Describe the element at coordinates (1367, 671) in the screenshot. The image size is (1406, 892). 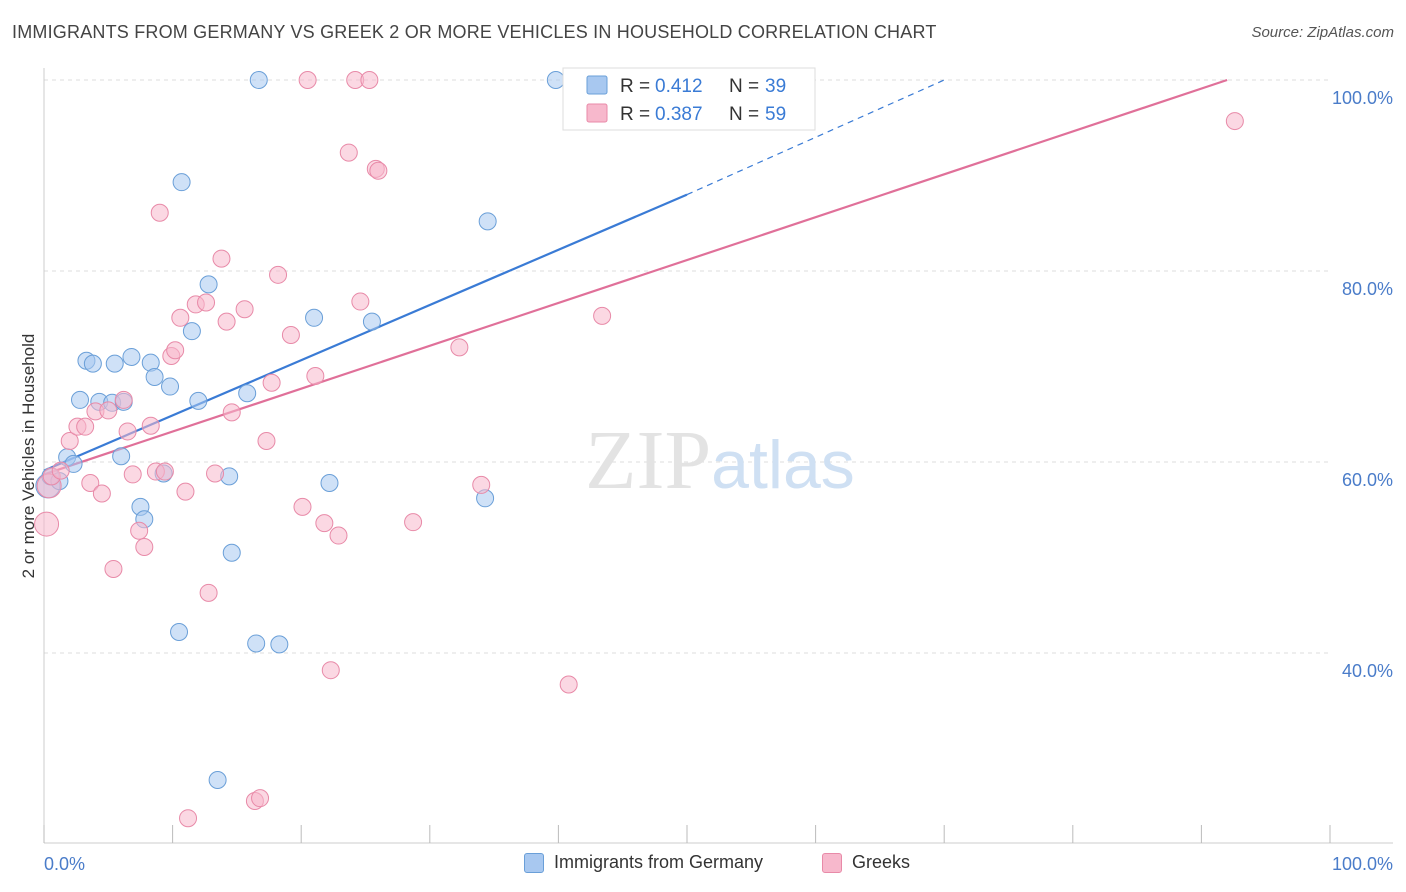
I see `y-tick-label-40: 40.0%` at that location.